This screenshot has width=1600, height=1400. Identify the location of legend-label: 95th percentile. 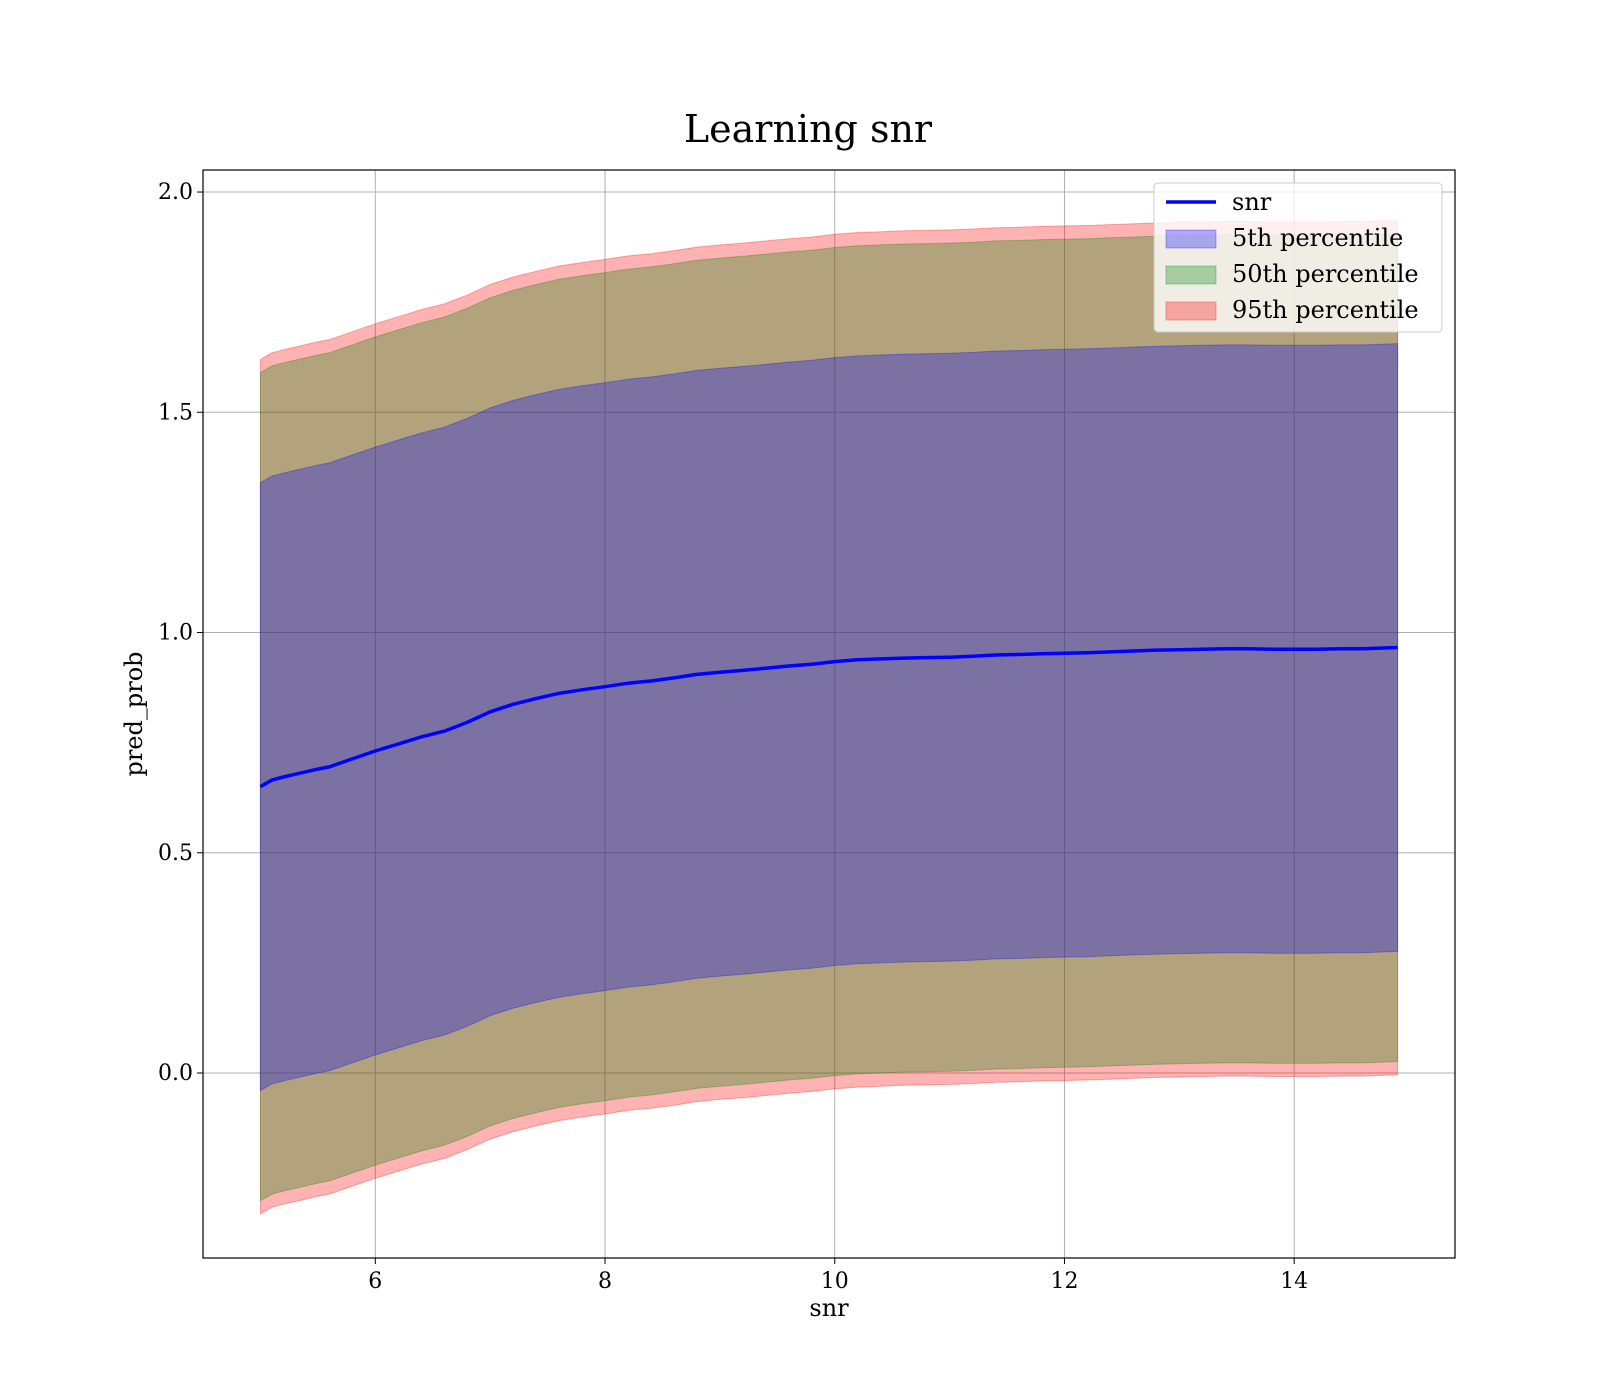
(1325, 310).